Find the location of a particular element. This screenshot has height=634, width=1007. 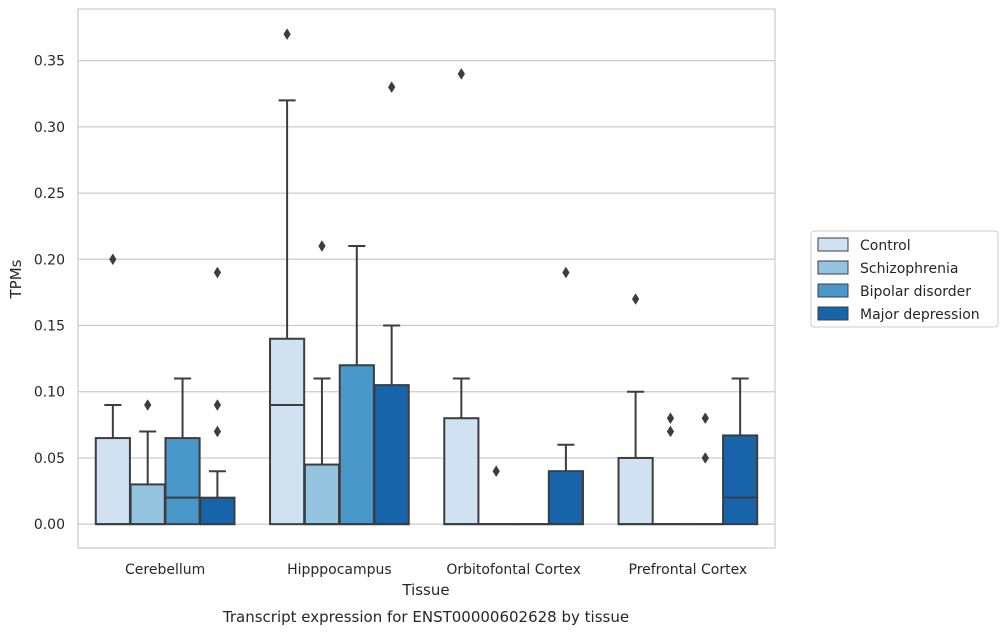

x-tick-label: Hipppocampus is located at coordinates (339, 570).